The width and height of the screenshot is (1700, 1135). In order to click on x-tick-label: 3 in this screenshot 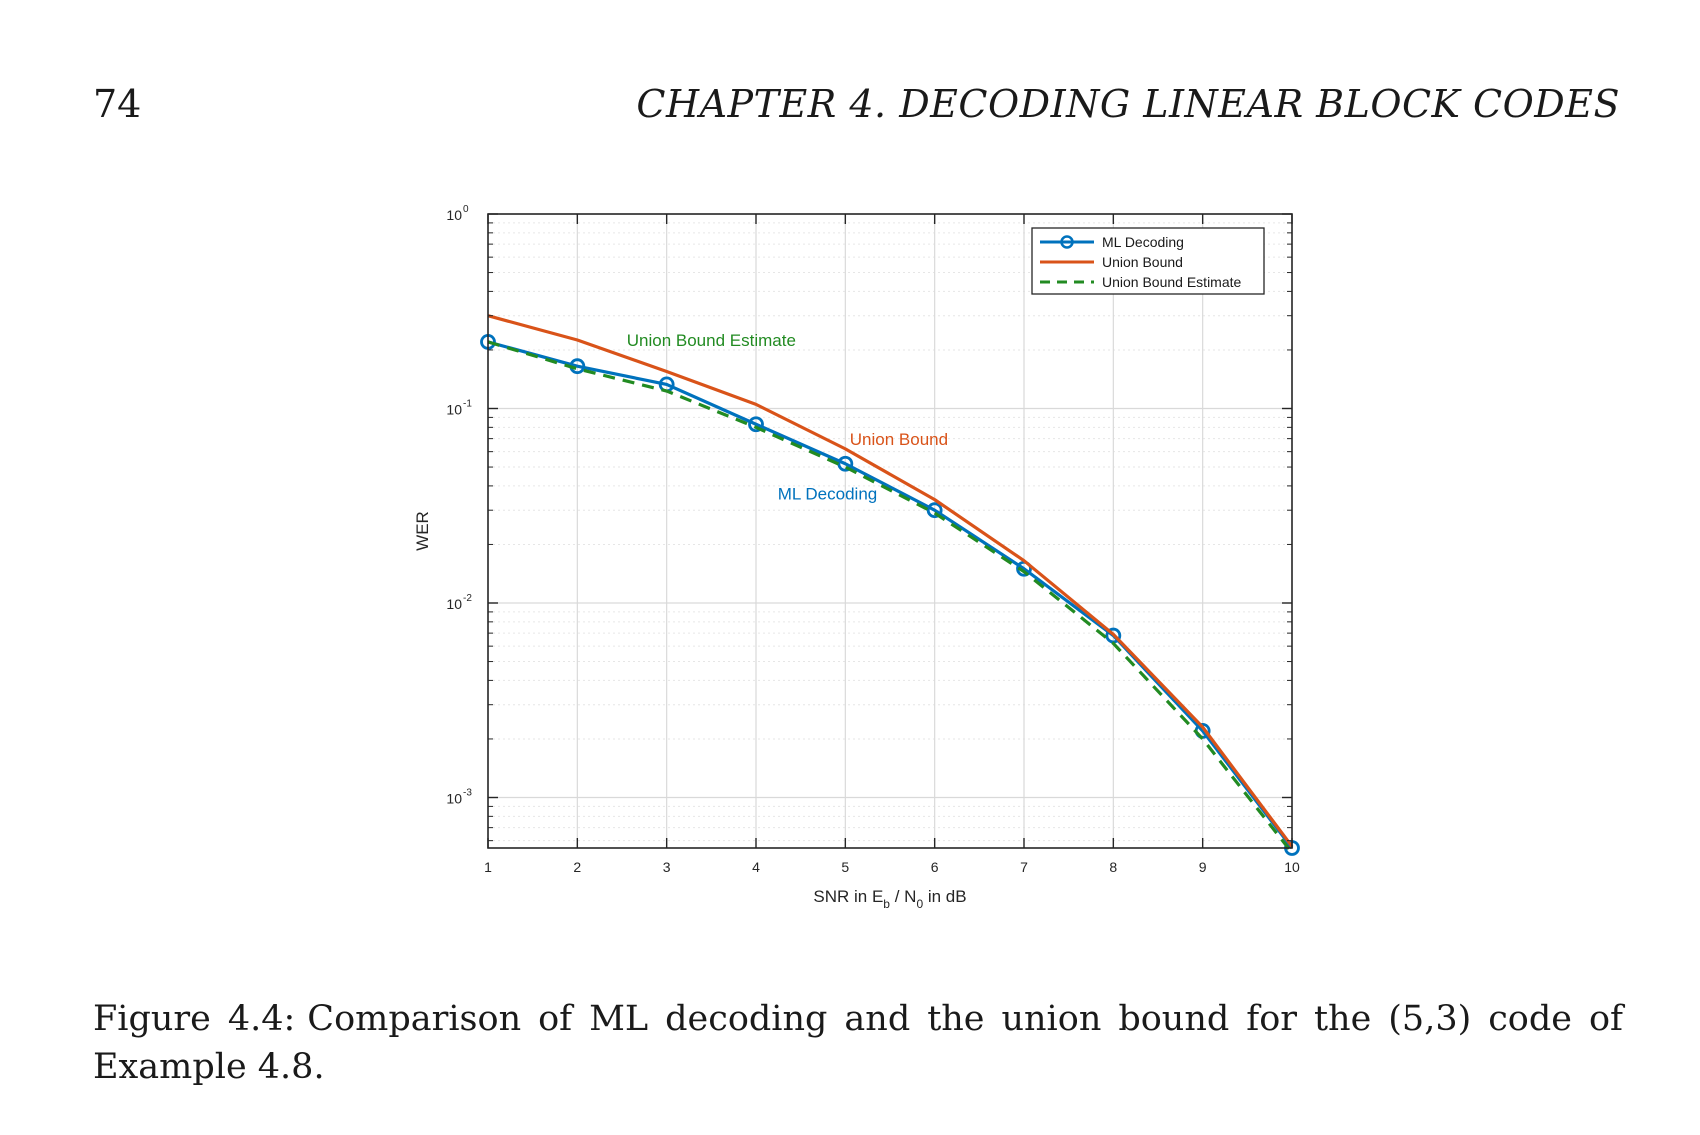, I will do `click(667, 867)`.